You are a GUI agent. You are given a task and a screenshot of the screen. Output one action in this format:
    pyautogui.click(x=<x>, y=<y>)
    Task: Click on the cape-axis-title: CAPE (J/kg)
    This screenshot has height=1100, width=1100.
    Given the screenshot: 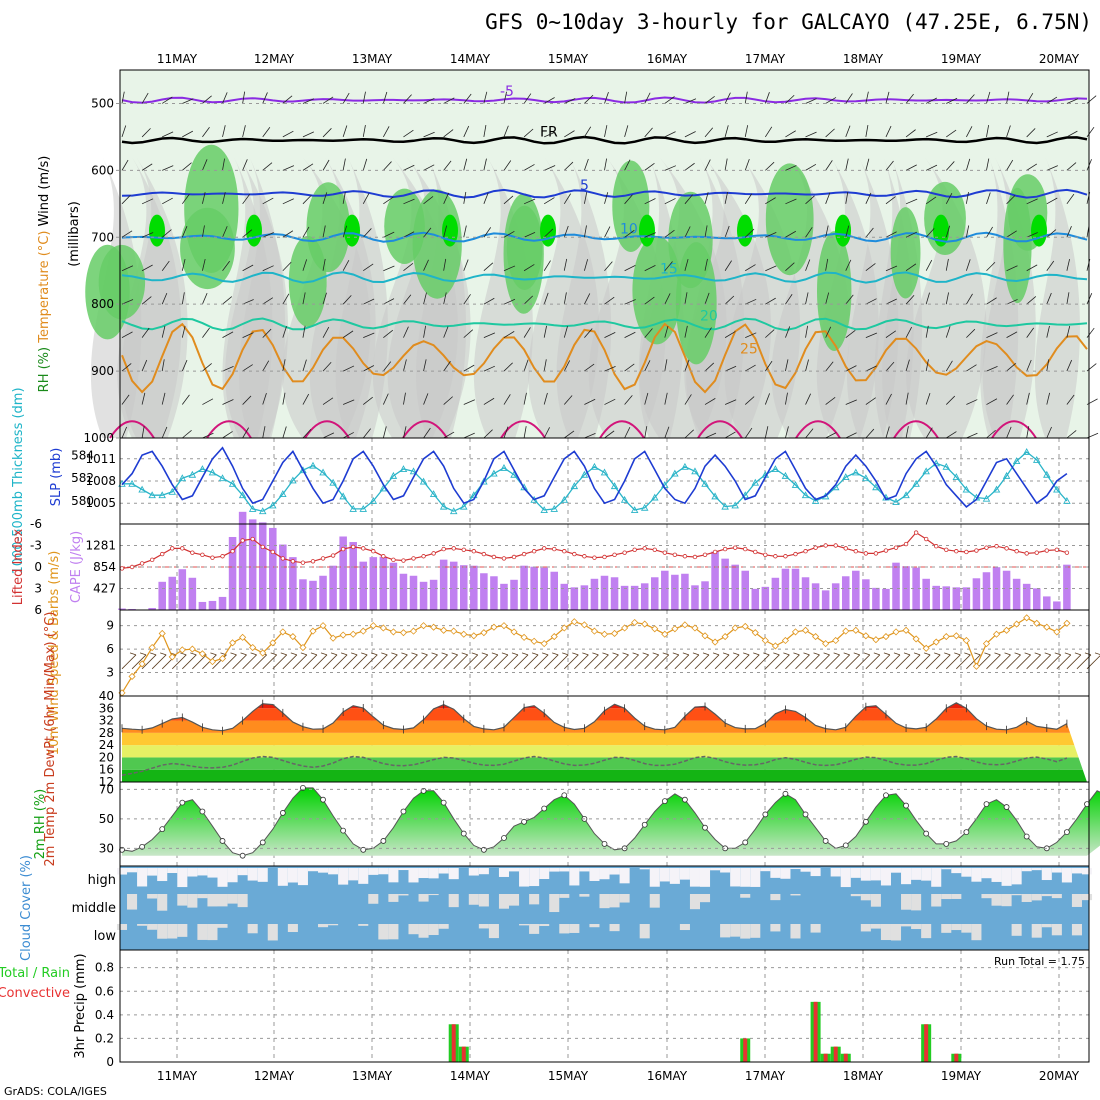 What is the action you would take?
    pyautogui.click(x=76, y=567)
    